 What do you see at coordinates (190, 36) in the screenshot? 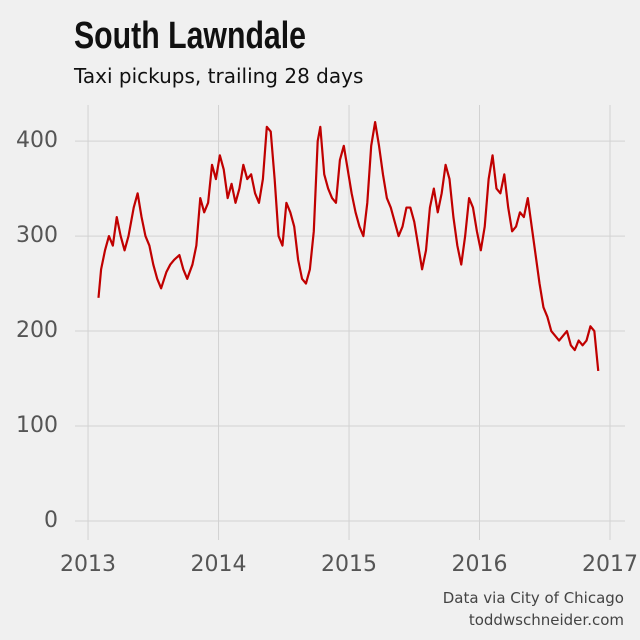
I see `chart-title: South Lawndale` at bounding box center [190, 36].